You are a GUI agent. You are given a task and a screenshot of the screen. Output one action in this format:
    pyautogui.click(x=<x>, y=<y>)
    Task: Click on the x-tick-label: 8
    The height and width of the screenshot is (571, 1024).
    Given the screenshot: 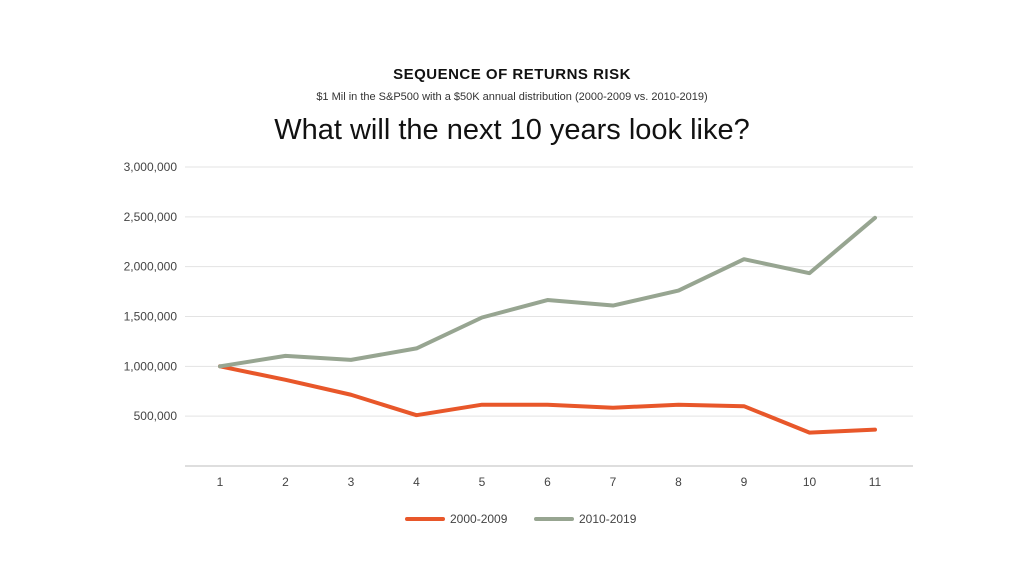 What is the action you would take?
    pyautogui.click(x=678, y=482)
    